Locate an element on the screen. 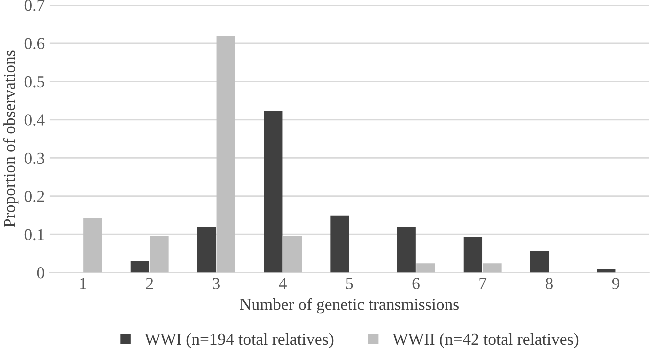 The width and height of the screenshot is (666, 352). x-tick-label: 7 is located at coordinates (483, 284).